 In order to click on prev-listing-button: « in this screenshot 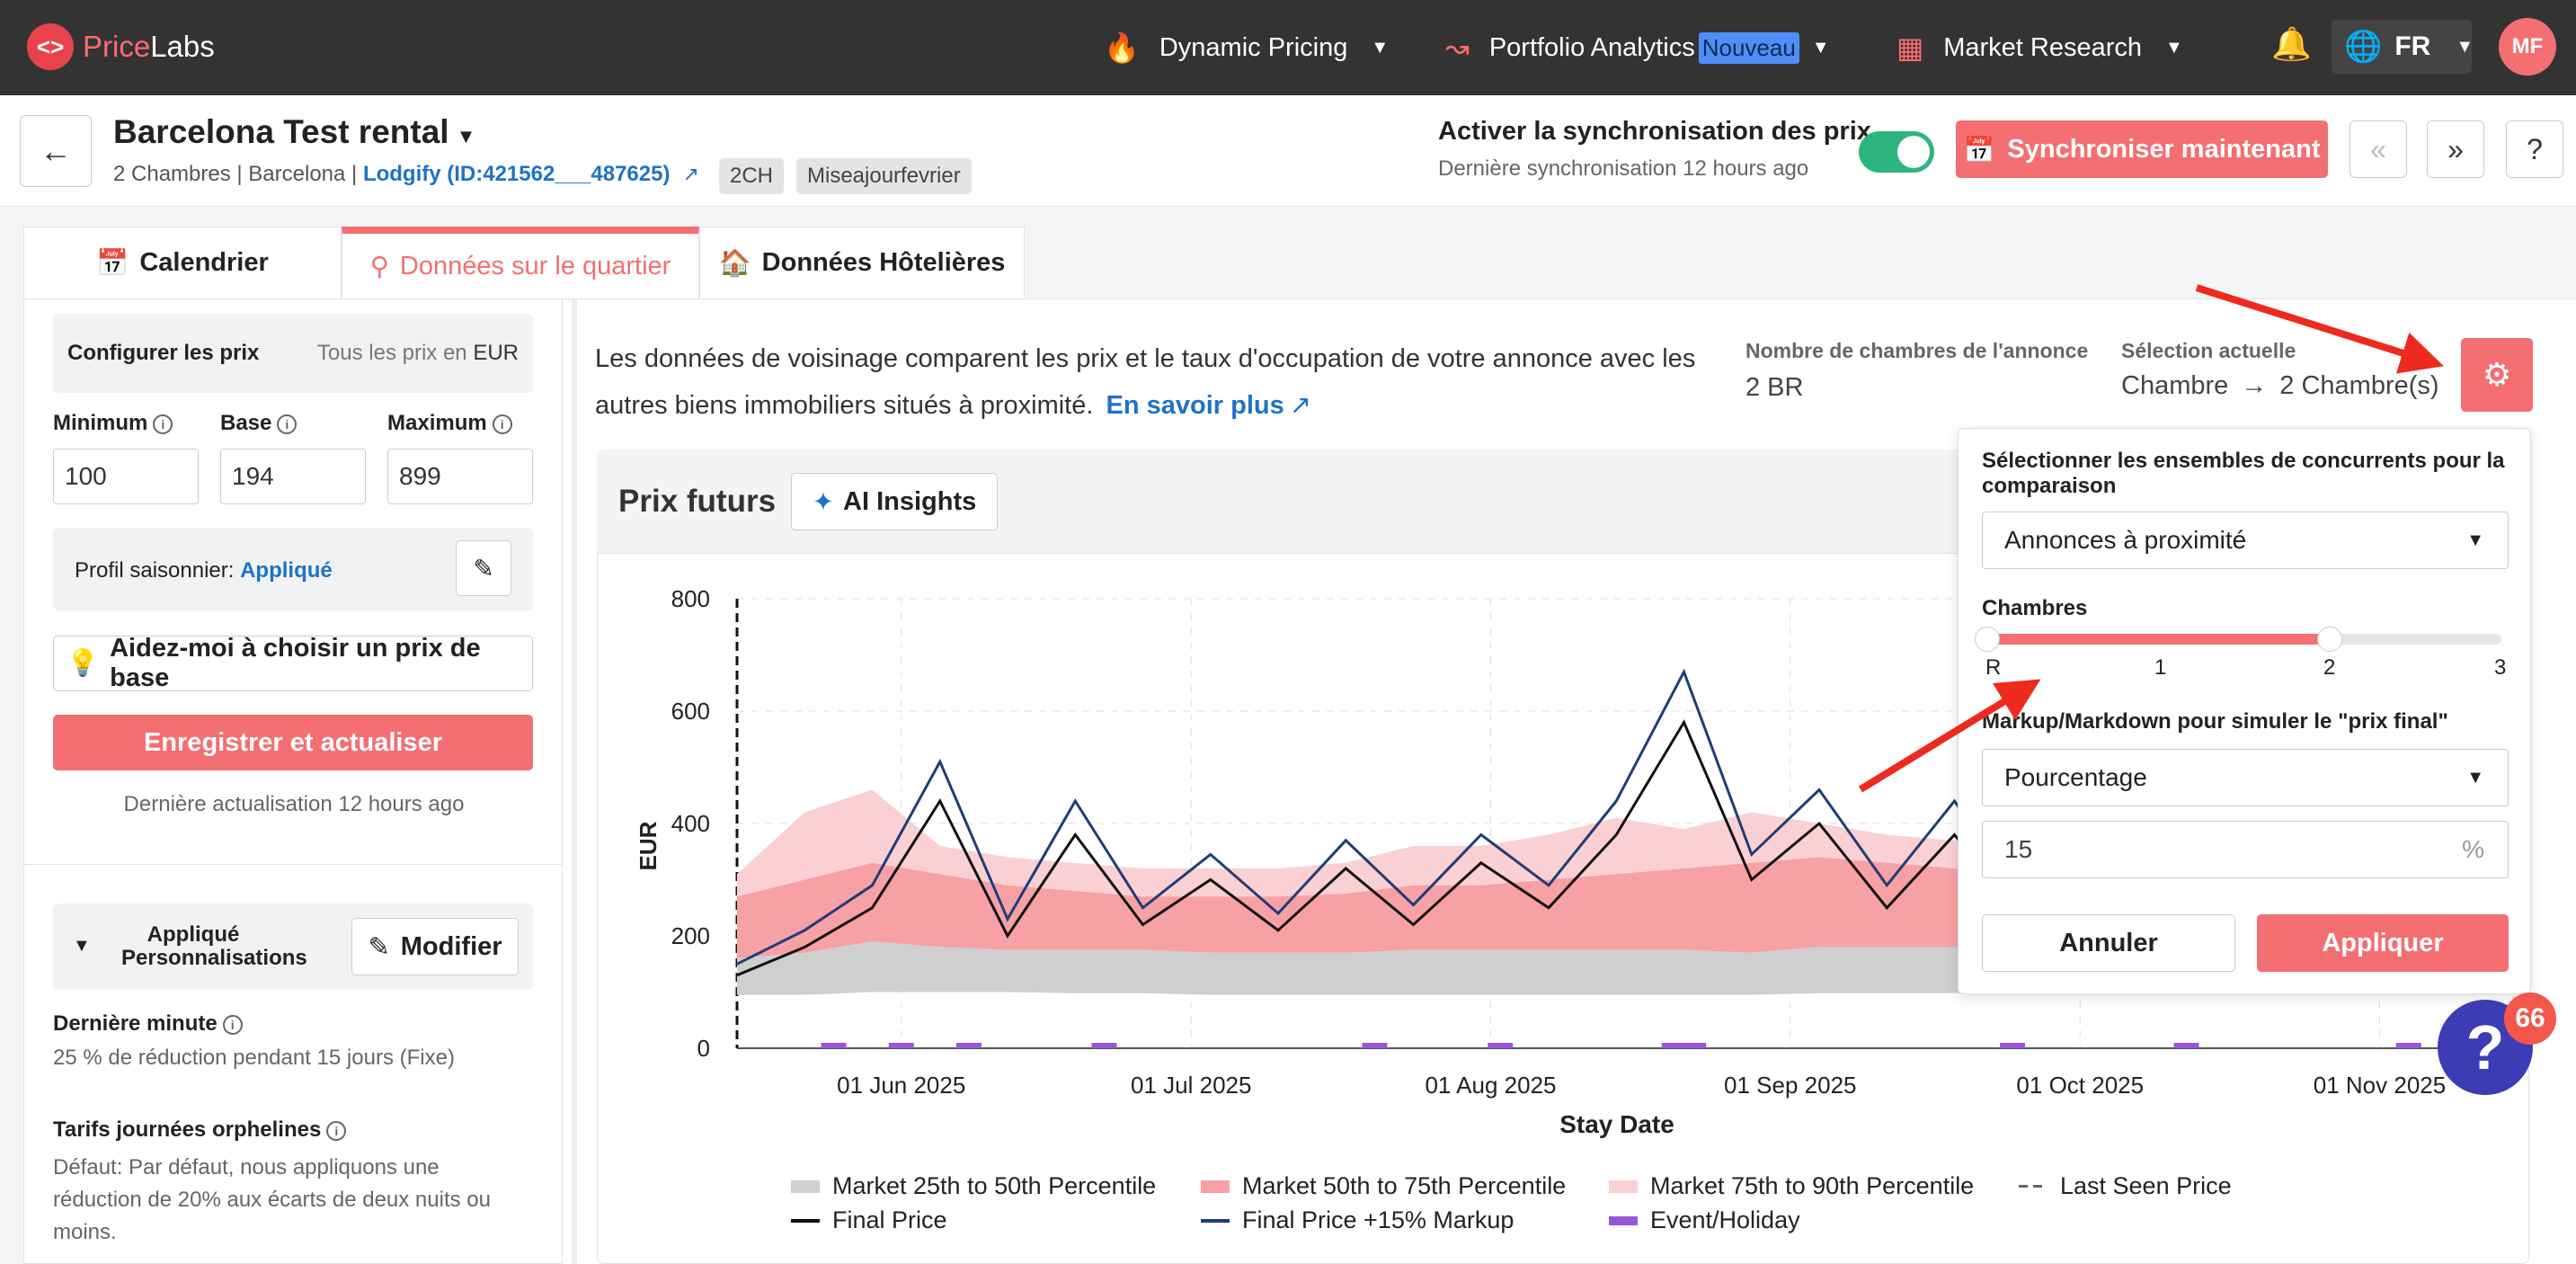, I will do `click(2378, 149)`.